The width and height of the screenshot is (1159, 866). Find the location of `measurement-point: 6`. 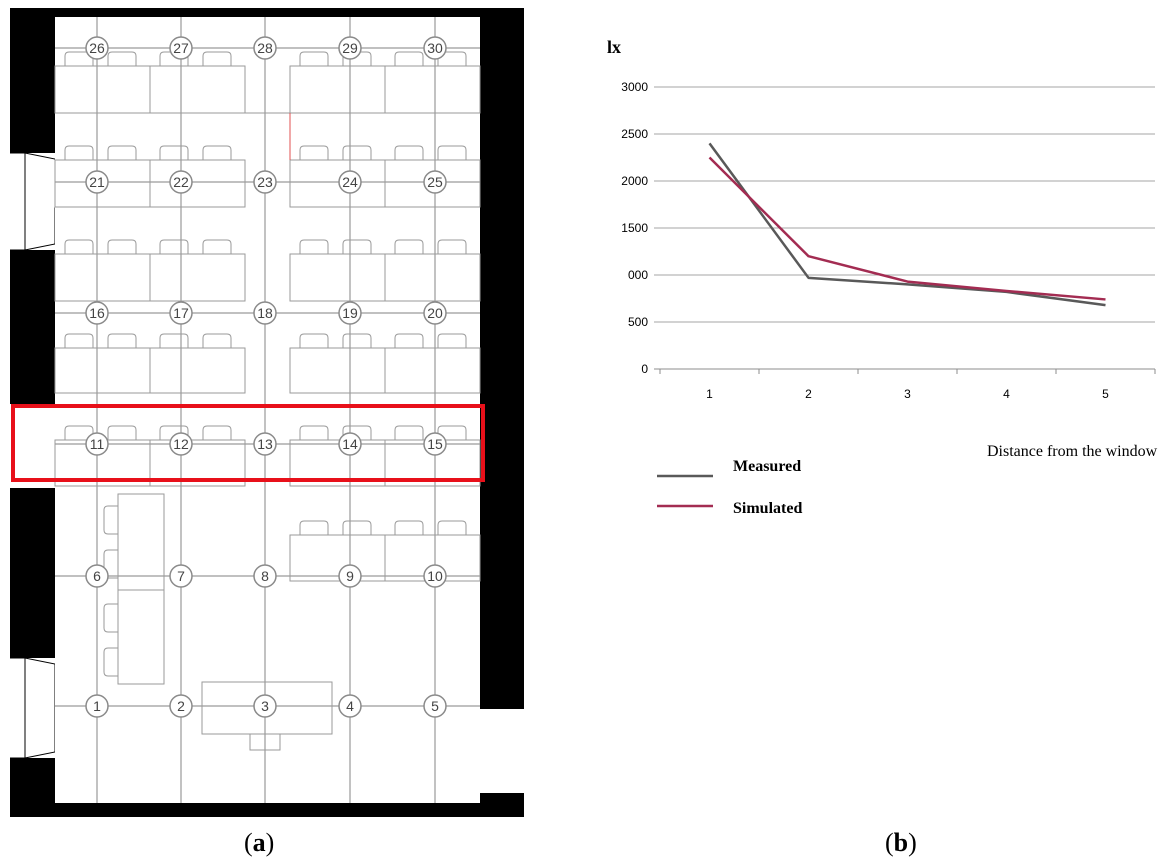

measurement-point: 6 is located at coordinates (97, 576).